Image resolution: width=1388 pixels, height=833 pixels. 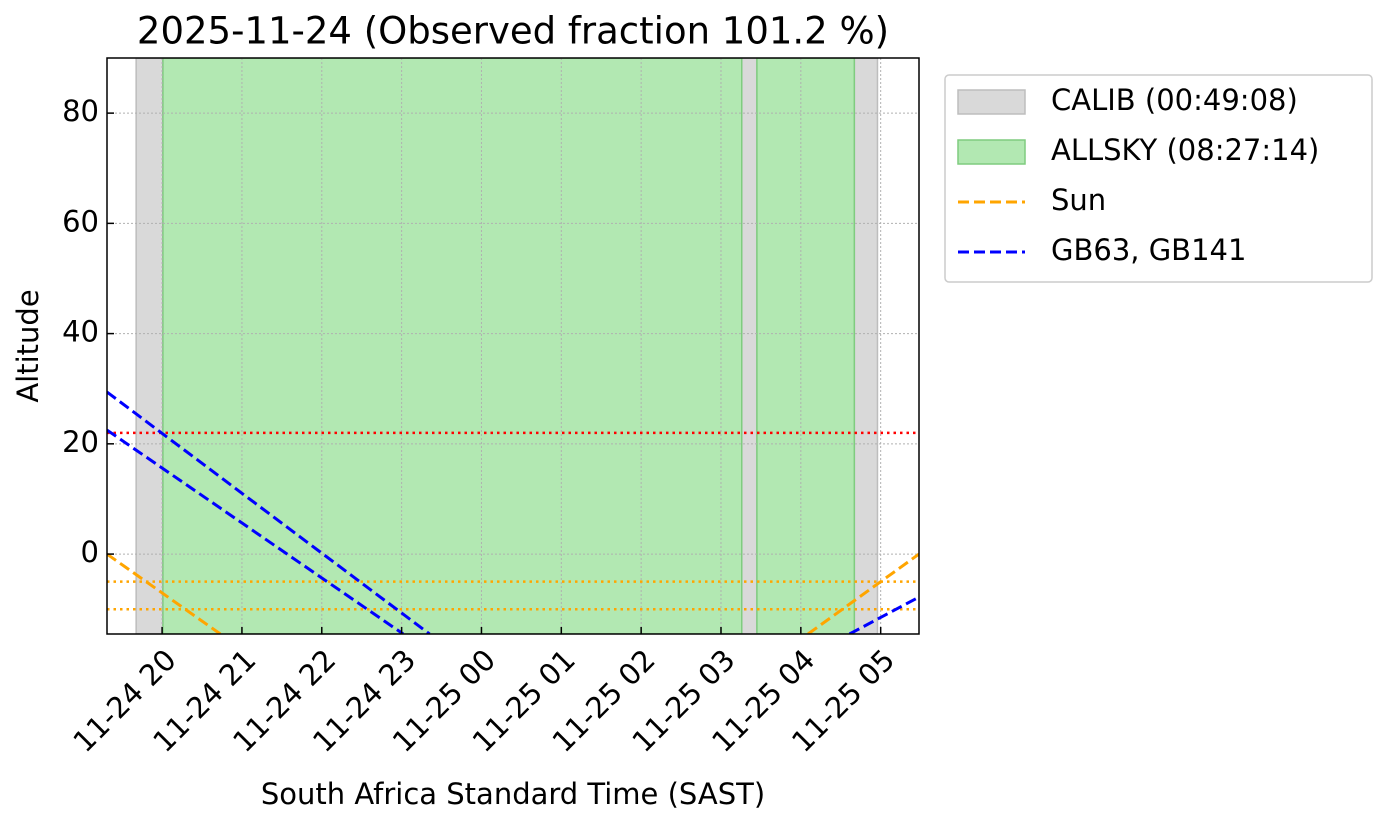 I want to click on y-tick-label: 40, so click(x=80, y=332).